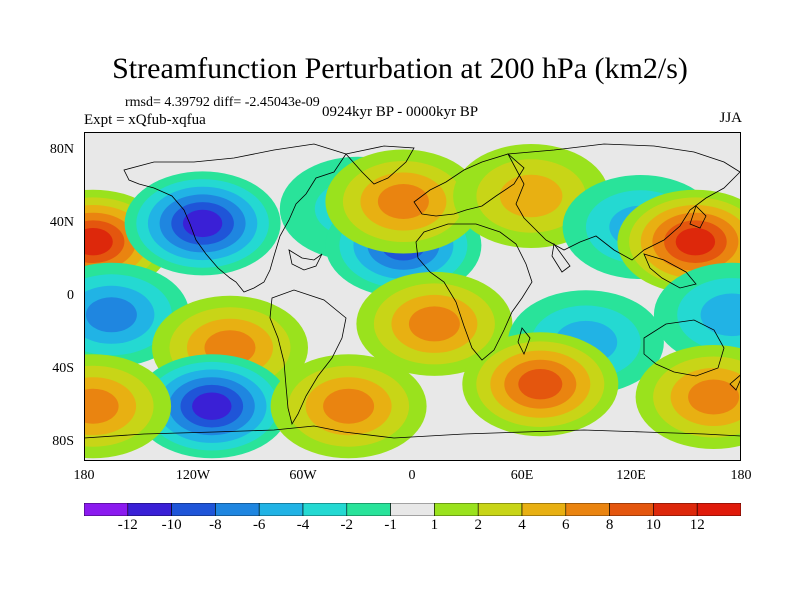 The image size is (800, 600). Describe the element at coordinates (61, 149) in the screenshot. I see `lat-label-80n: 80N` at that location.